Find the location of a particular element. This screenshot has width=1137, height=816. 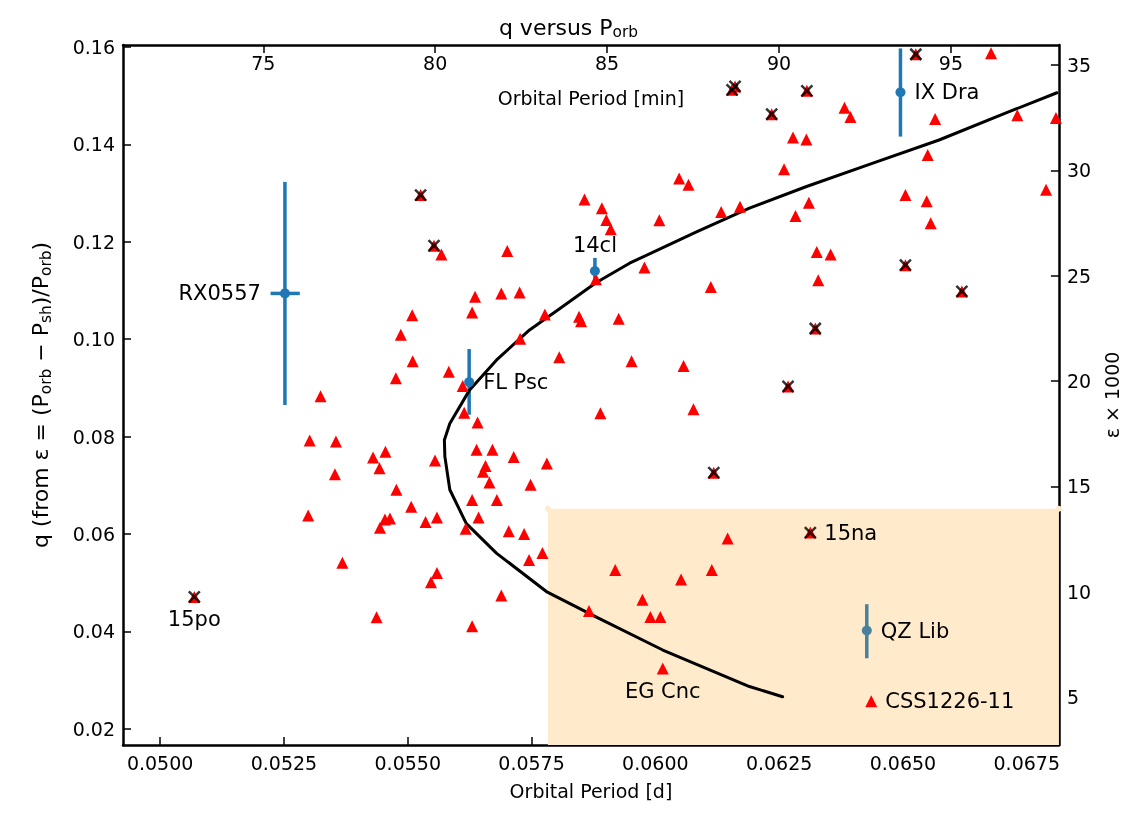

x-axis-title: Orbital Period [d] is located at coordinates (591, 790).